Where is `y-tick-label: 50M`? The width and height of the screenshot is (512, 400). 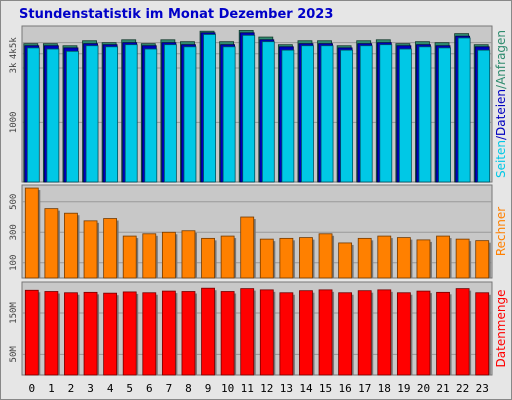
y-tick-label: 50M is located at coordinates (14, 354).